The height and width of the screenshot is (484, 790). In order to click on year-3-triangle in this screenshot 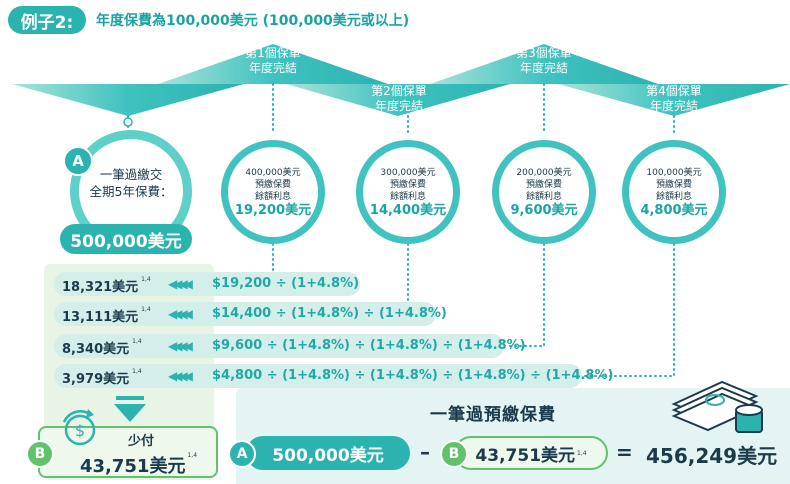, I will do `click(544, 64)`.